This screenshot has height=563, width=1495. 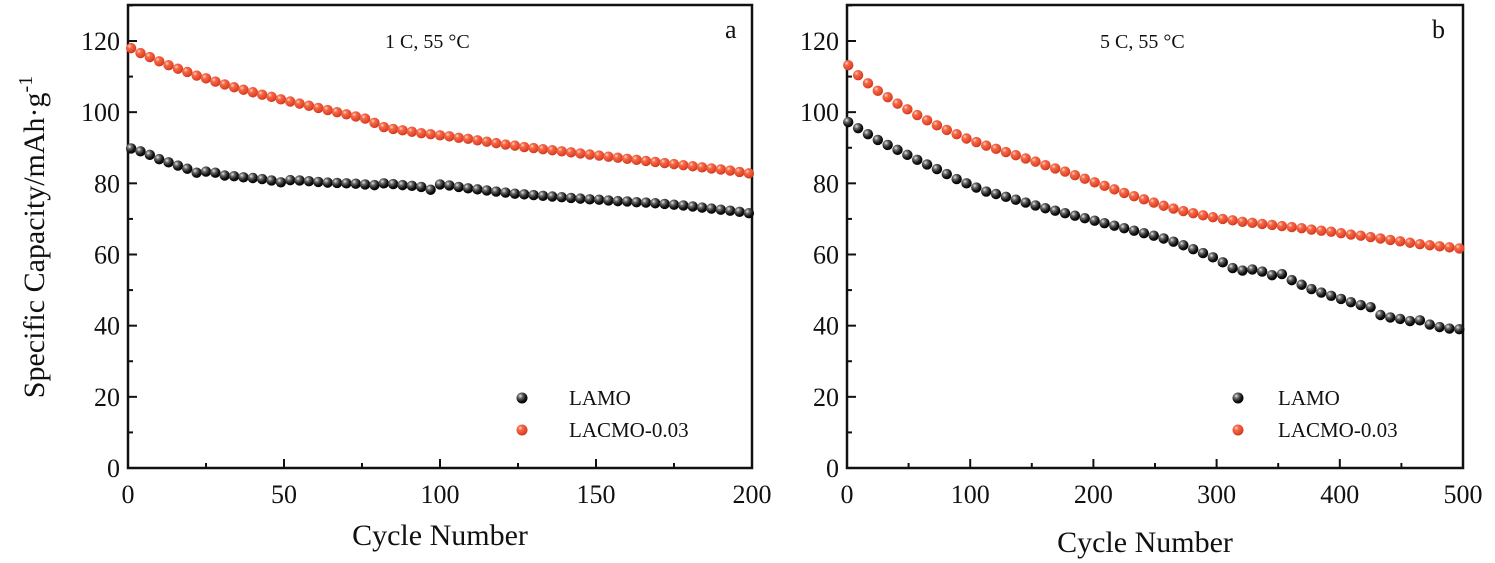 I want to click on x-tick-label: 500, so click(x=1463, y=494).